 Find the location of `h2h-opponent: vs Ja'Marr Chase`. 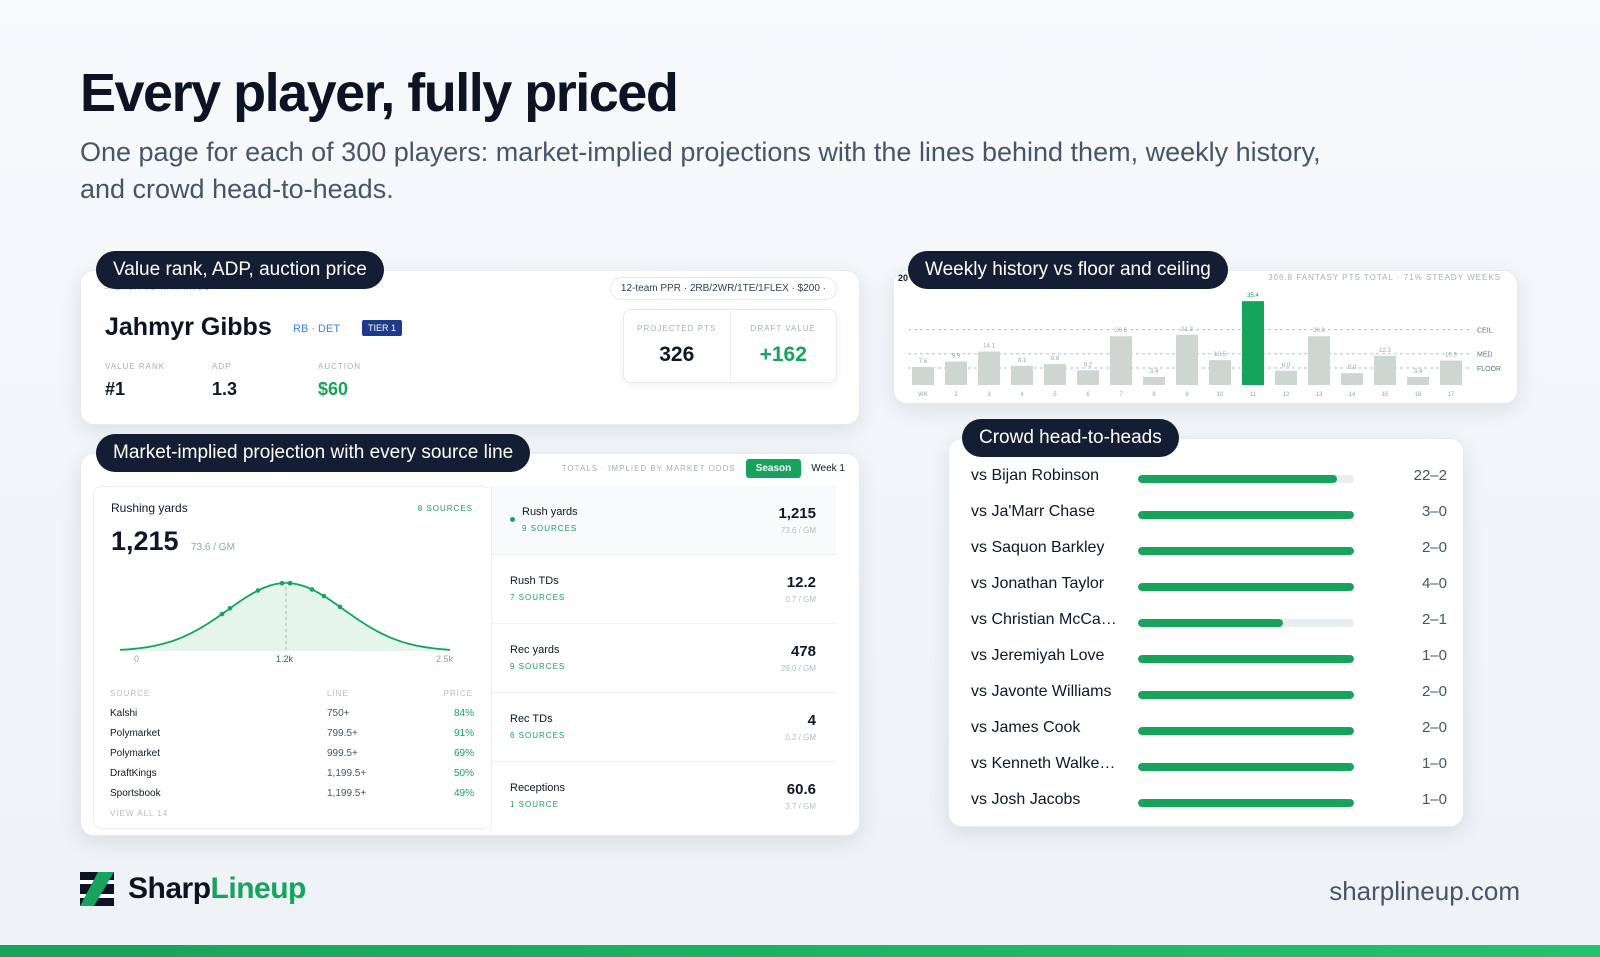

h2h-opponent: vs Ja'Marr Chase is located at coordinates (1033, 511).